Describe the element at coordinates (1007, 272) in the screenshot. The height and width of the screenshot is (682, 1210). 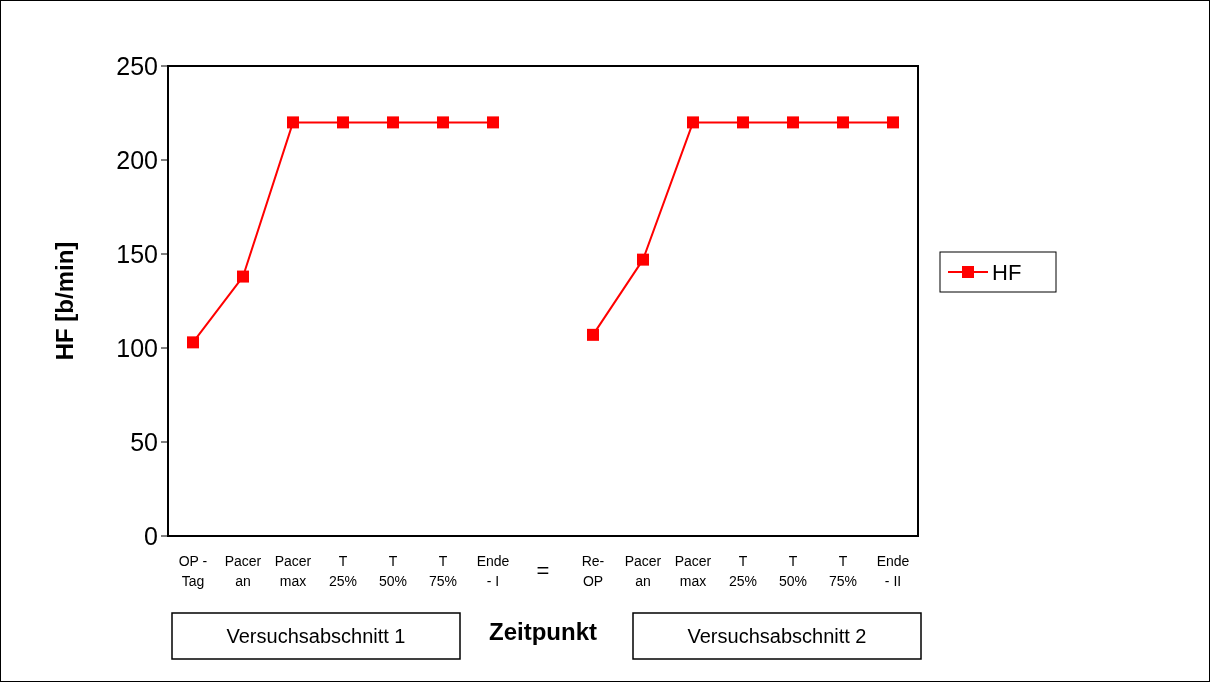
I see `legend-label: HF` at that location.